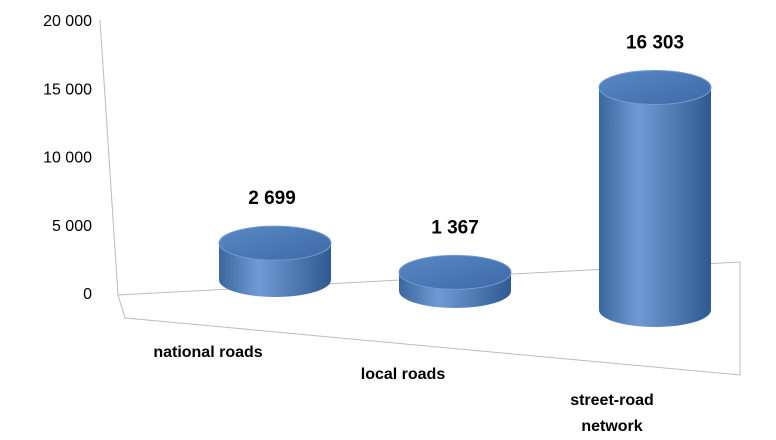  What do you see at coordinates (67, 89) in the screenshot?
I see `y-tick-label: 15 000` at bounding box center [67, 89].